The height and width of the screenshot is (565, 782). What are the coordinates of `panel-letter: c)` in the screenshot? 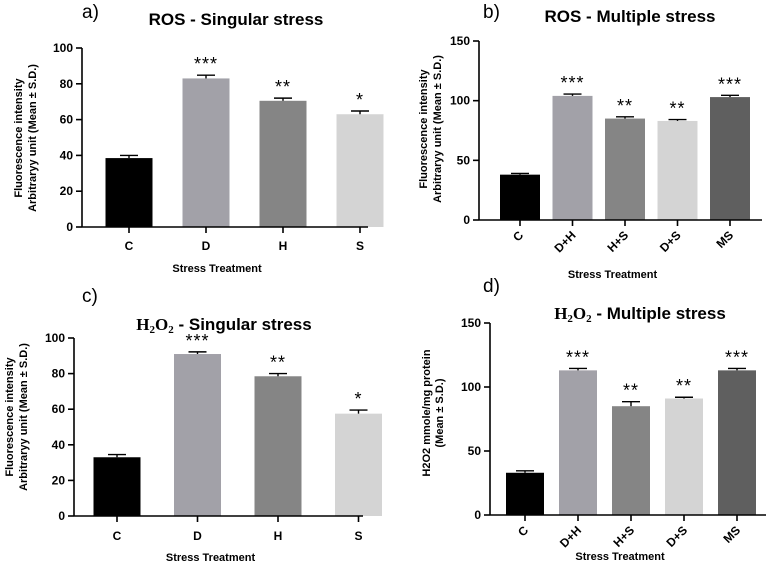 It's located at (90, 296).